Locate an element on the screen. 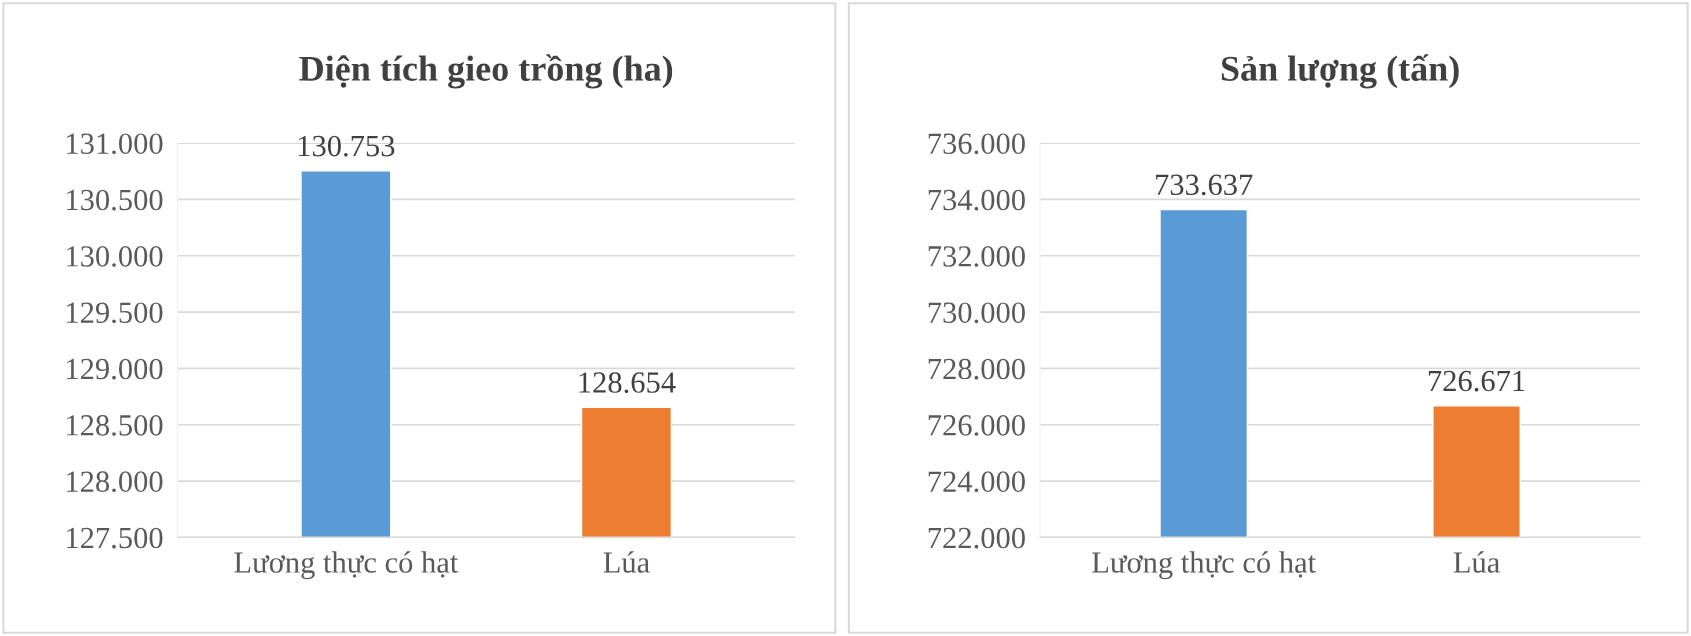 The width and height of the screenshot is (1691, 636). y-tick-label: 732.000 is located at coordinates (976, 256).